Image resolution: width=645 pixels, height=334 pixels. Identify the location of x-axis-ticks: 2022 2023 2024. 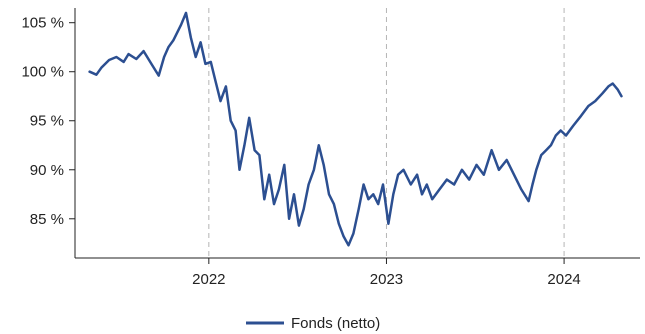
(386, 273).